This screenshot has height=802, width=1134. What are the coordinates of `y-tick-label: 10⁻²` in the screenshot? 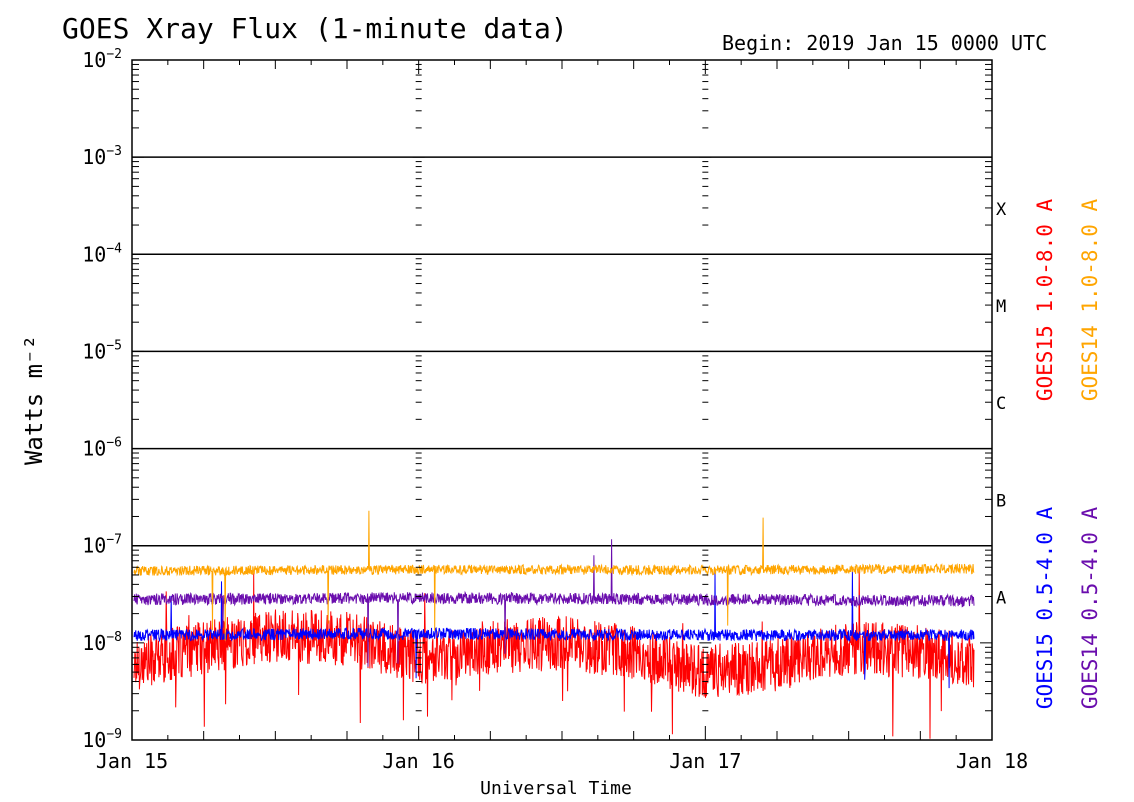 It's located at (102, 59).